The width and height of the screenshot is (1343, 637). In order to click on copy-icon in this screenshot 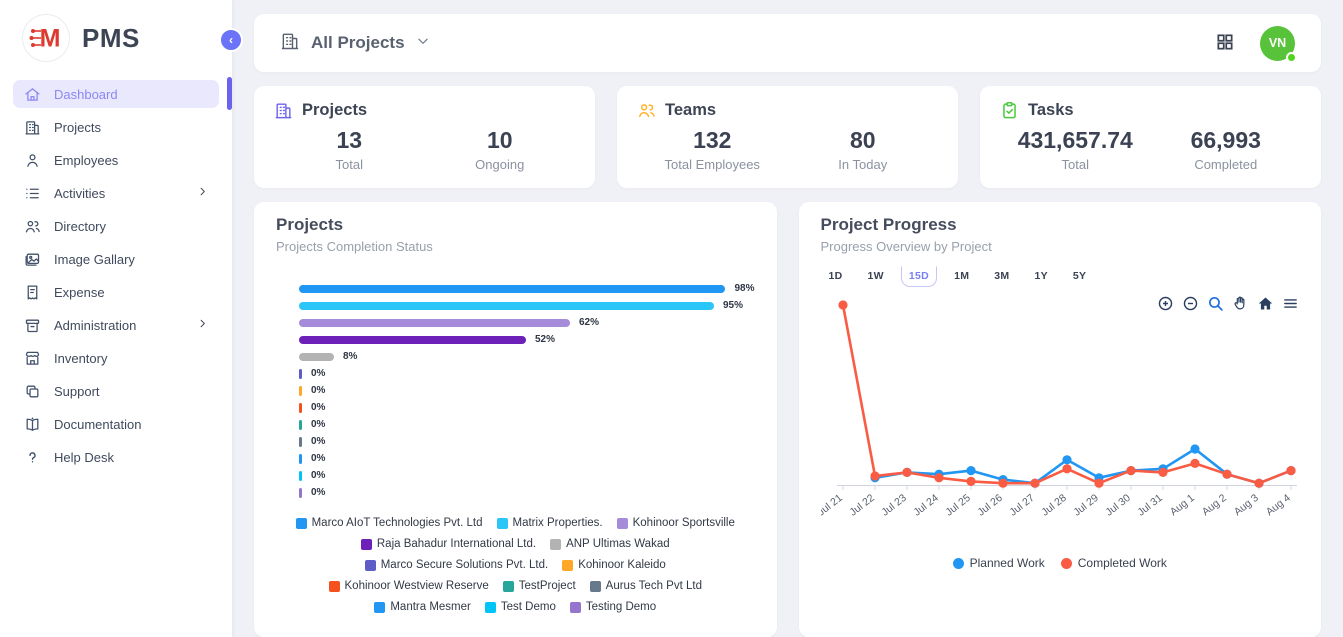, I will do `click(32, 391)`.